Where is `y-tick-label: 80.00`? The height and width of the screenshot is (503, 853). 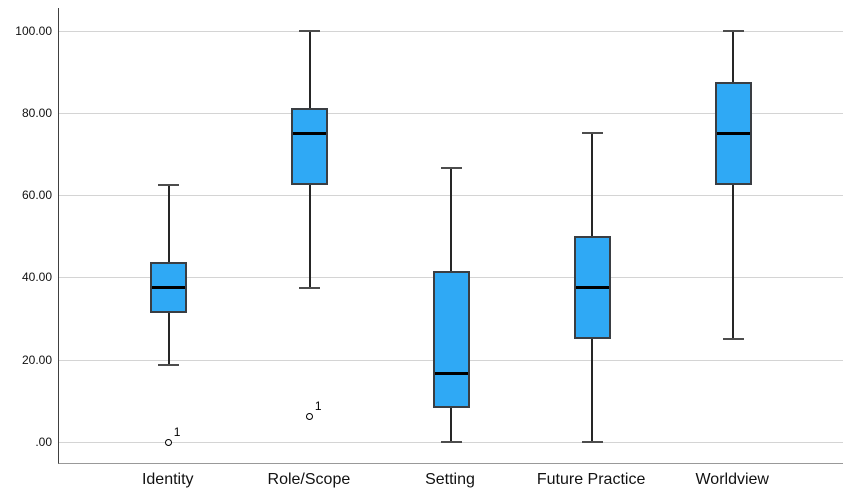 y-tick-label: 80.00 is located at coordinates (36, 112).